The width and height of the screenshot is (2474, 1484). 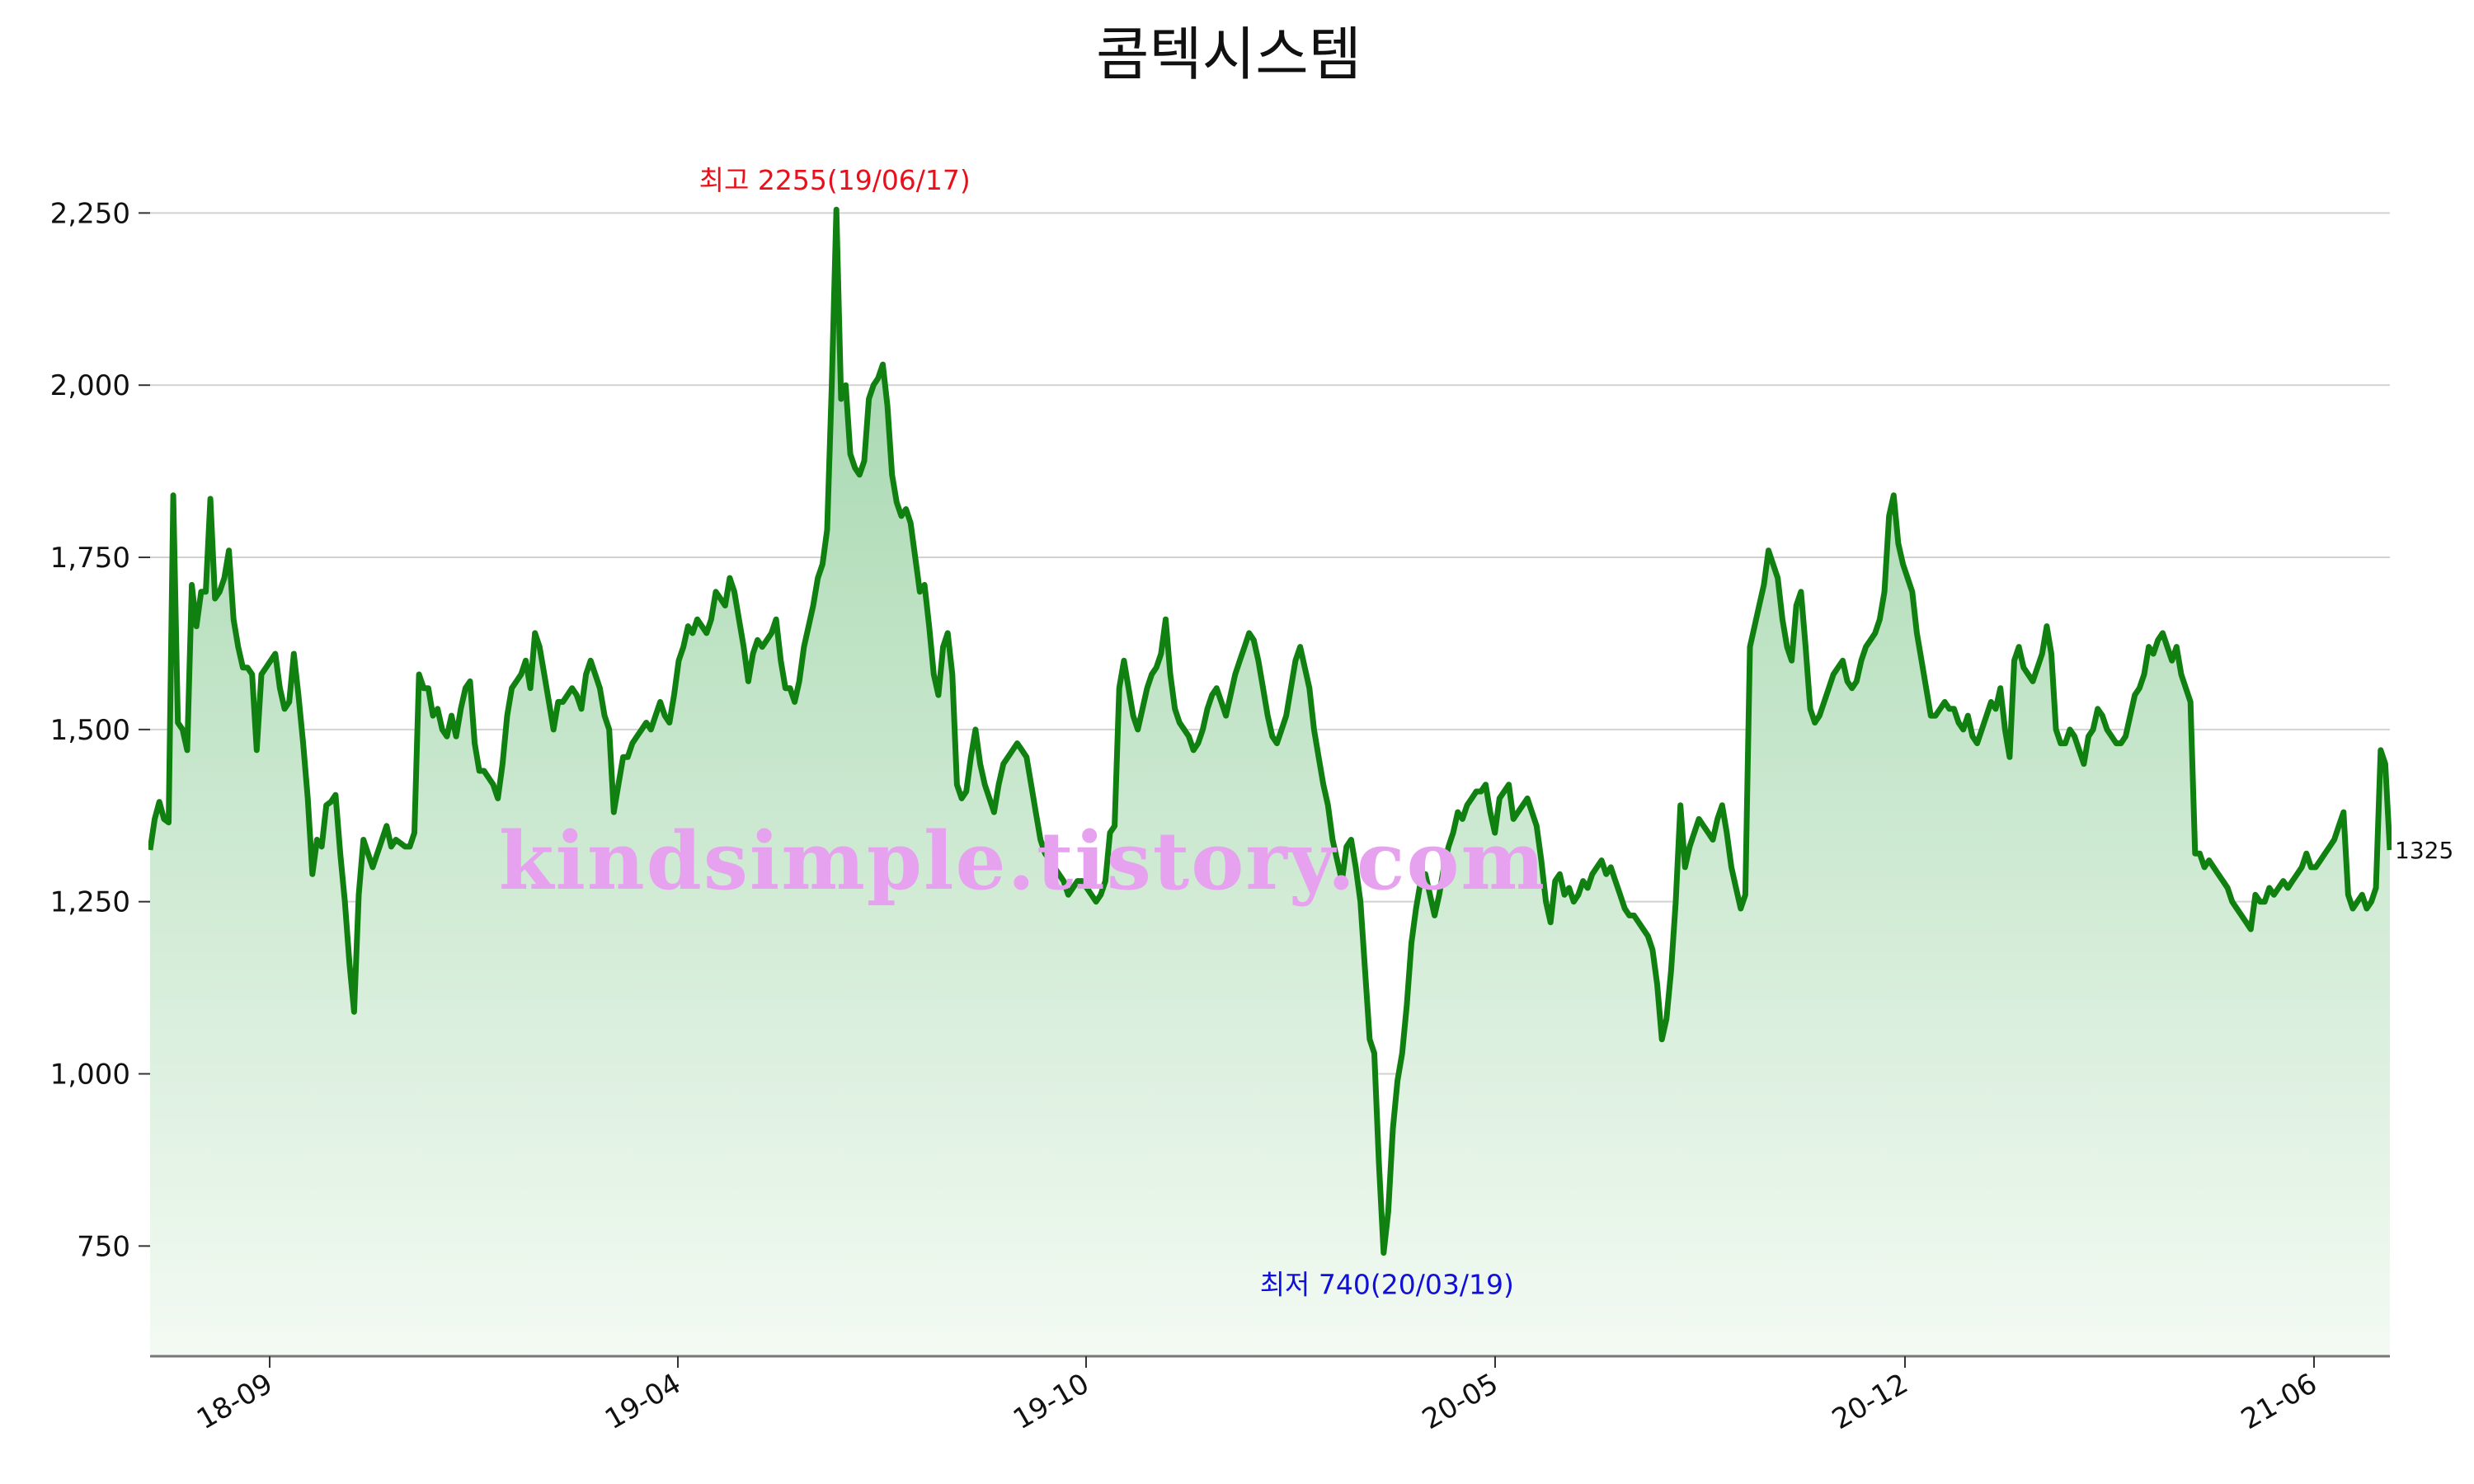 I want to click on y-axis: 750 1,000 1,250 1,500 1,750 2,000 2,250, so click(x=100, y=730).